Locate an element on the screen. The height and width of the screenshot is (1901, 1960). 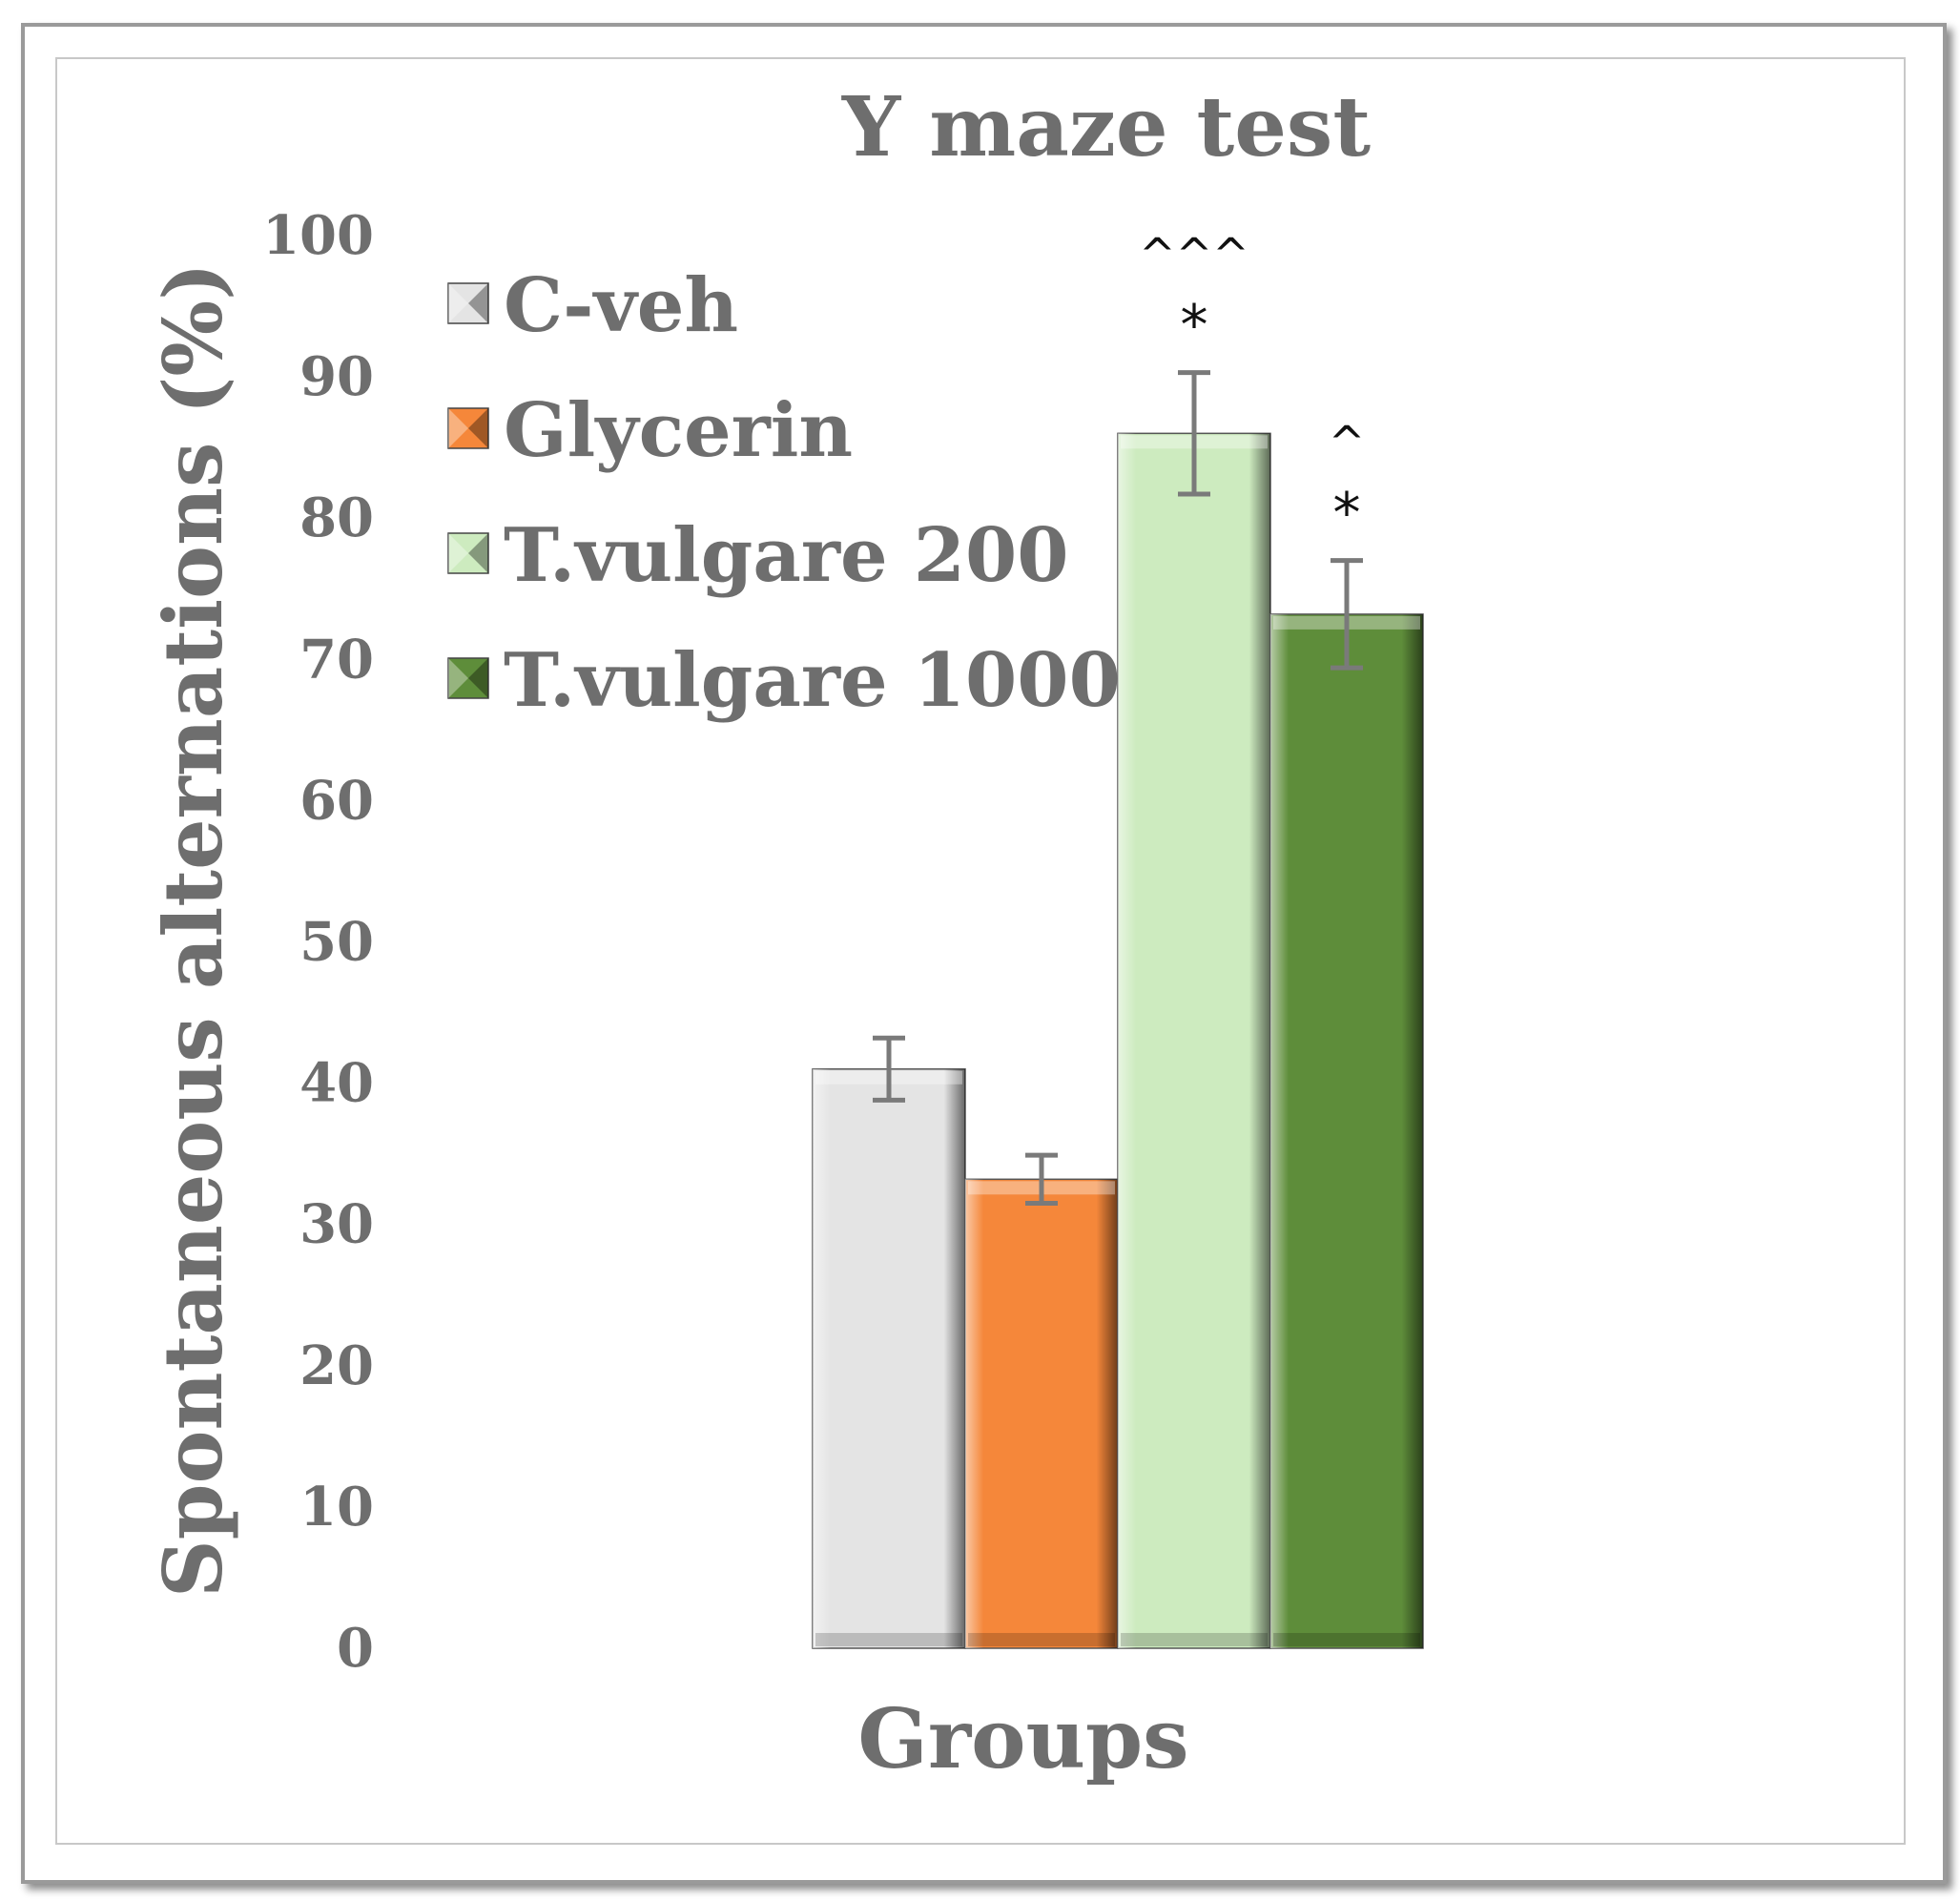
chart-title: Y maze test is located at coordinates (1106, 127).